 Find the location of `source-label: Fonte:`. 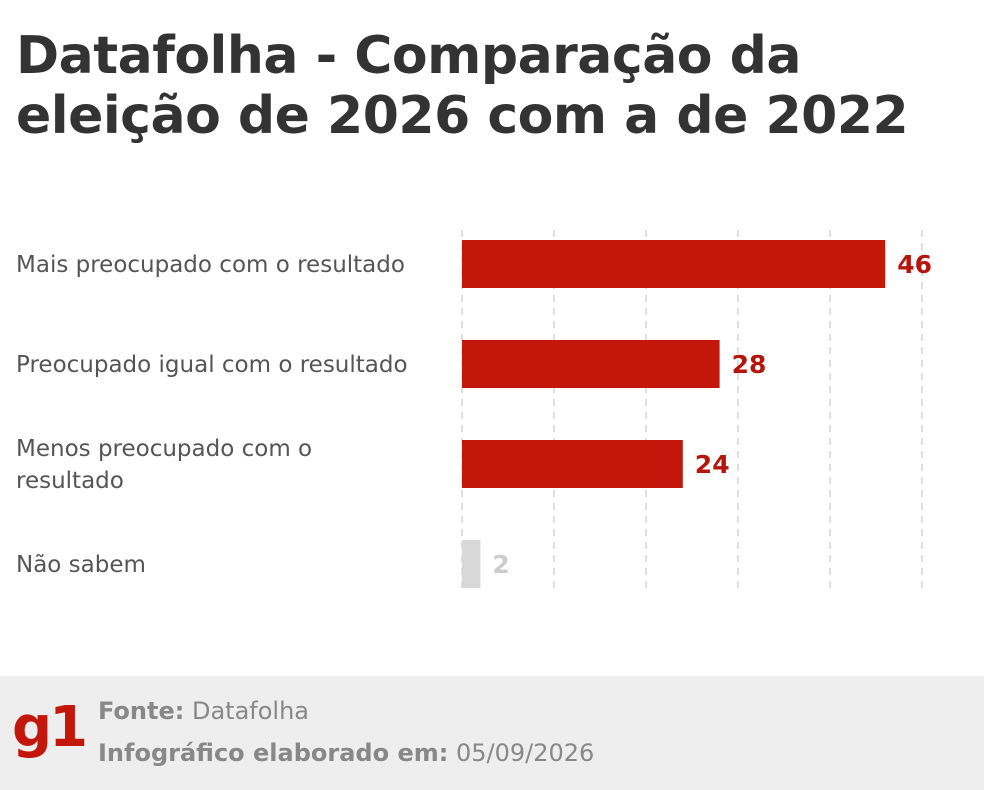

source-label: Fonte: is located at coordinates (141, 711).